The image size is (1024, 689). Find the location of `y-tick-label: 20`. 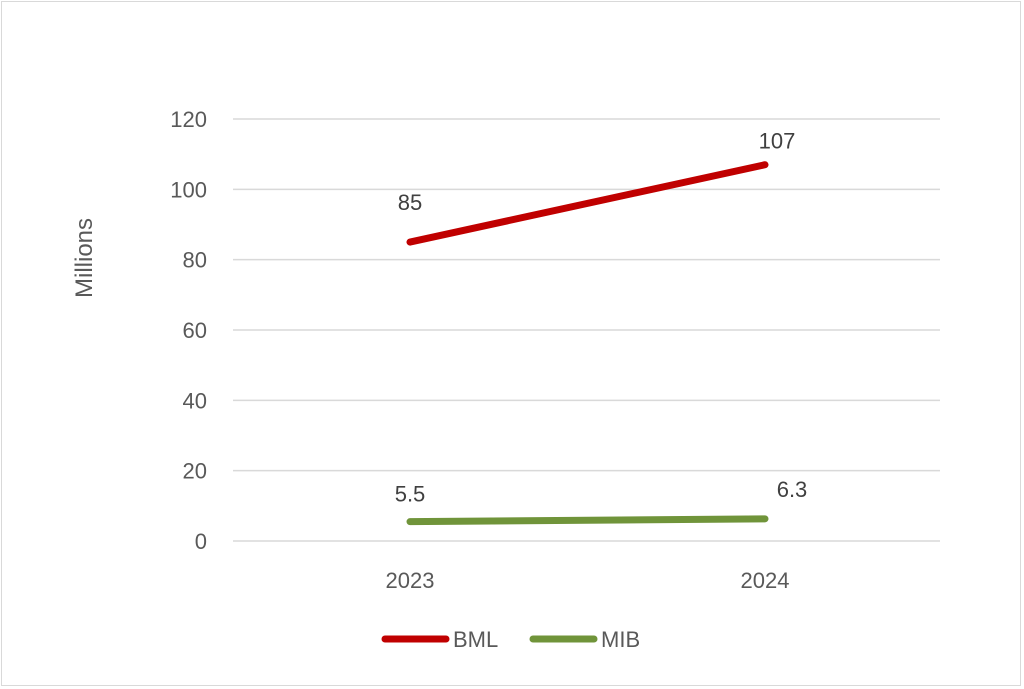

y-tick-label: 20 is located at coordinates (195, 471).